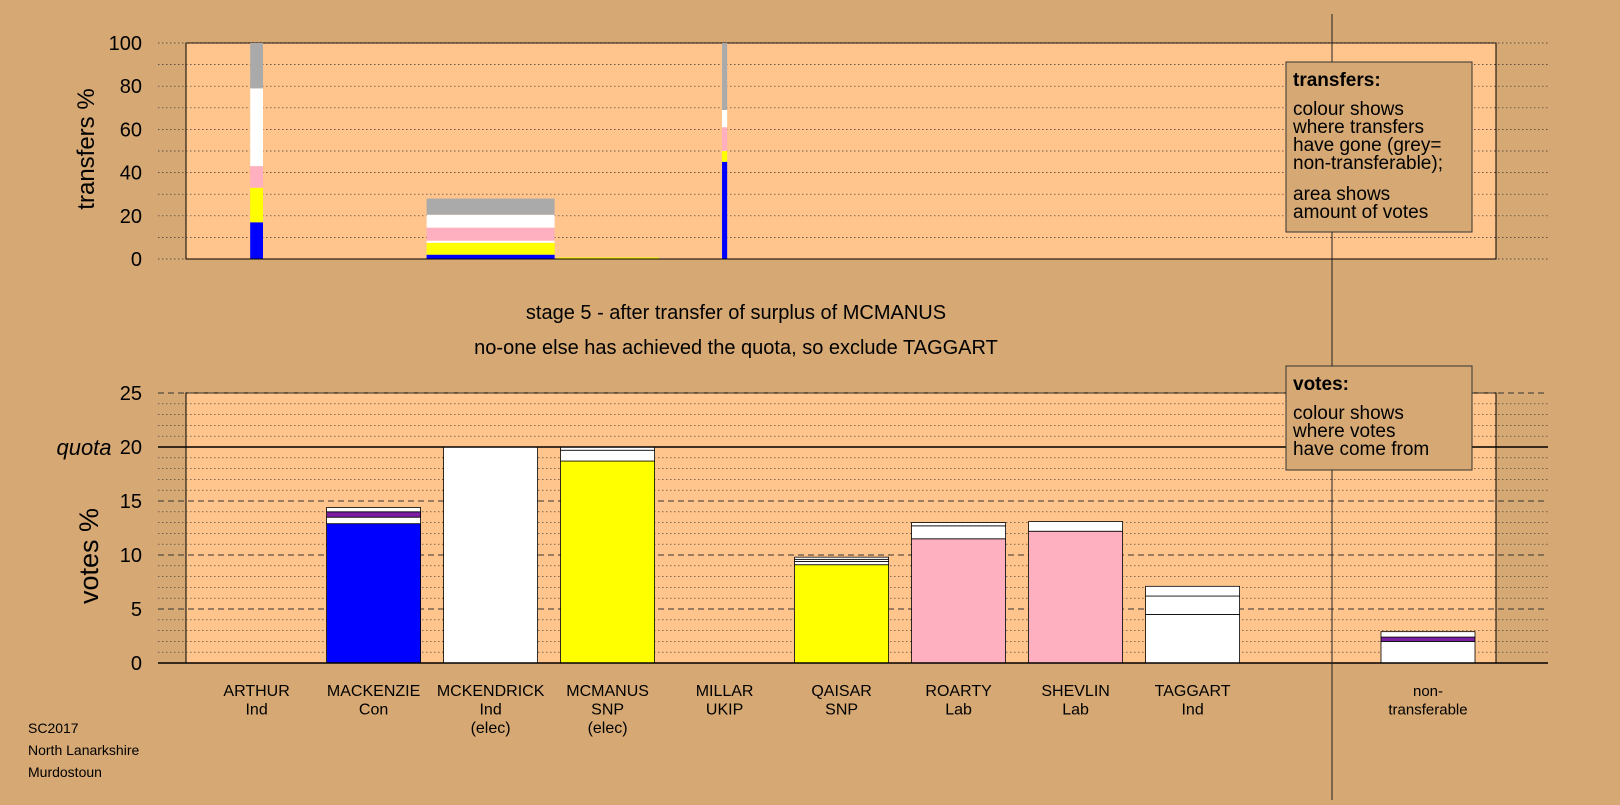 The width and height of the screenshot is (1620, 805). What do you see at coordinates (136, 610) in the screenshot?
I see `votes-y-tick-label: 5` at bounding box center [136, 610].